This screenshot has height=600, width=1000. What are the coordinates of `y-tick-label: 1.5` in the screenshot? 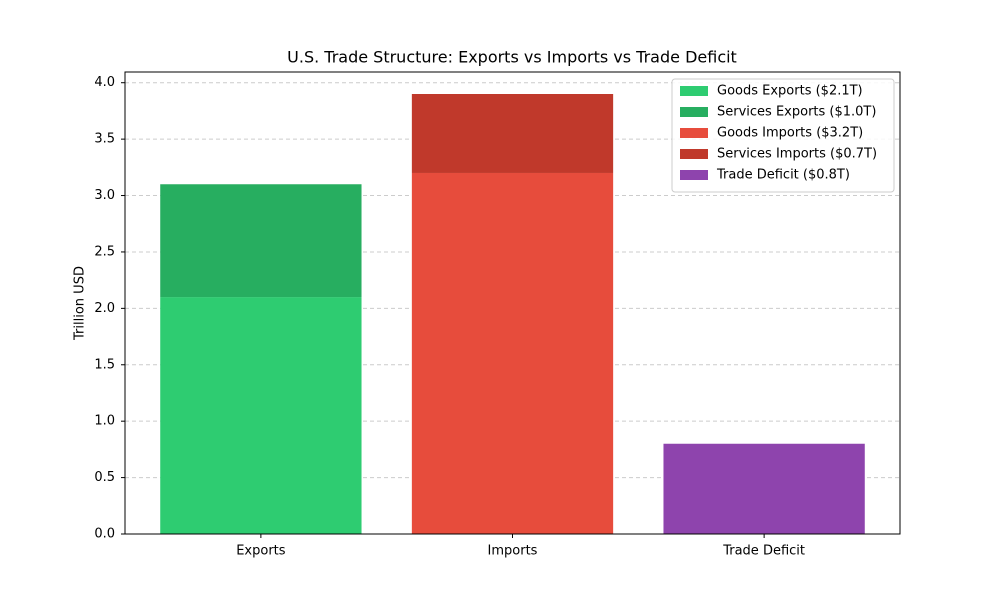 It's located at (104, 364).